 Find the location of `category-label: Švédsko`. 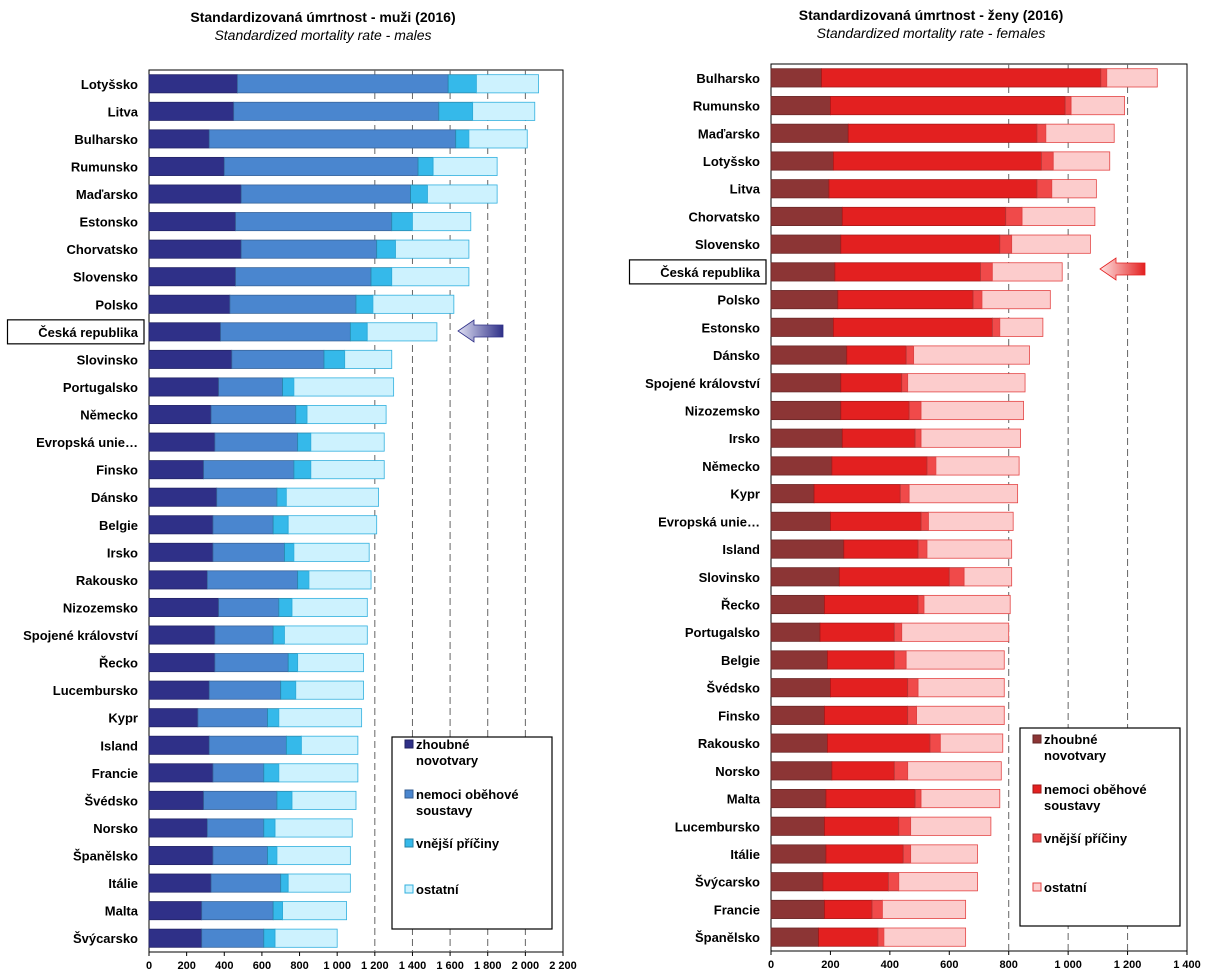

category-label: Švédsko is located at coordinates (734, 688).